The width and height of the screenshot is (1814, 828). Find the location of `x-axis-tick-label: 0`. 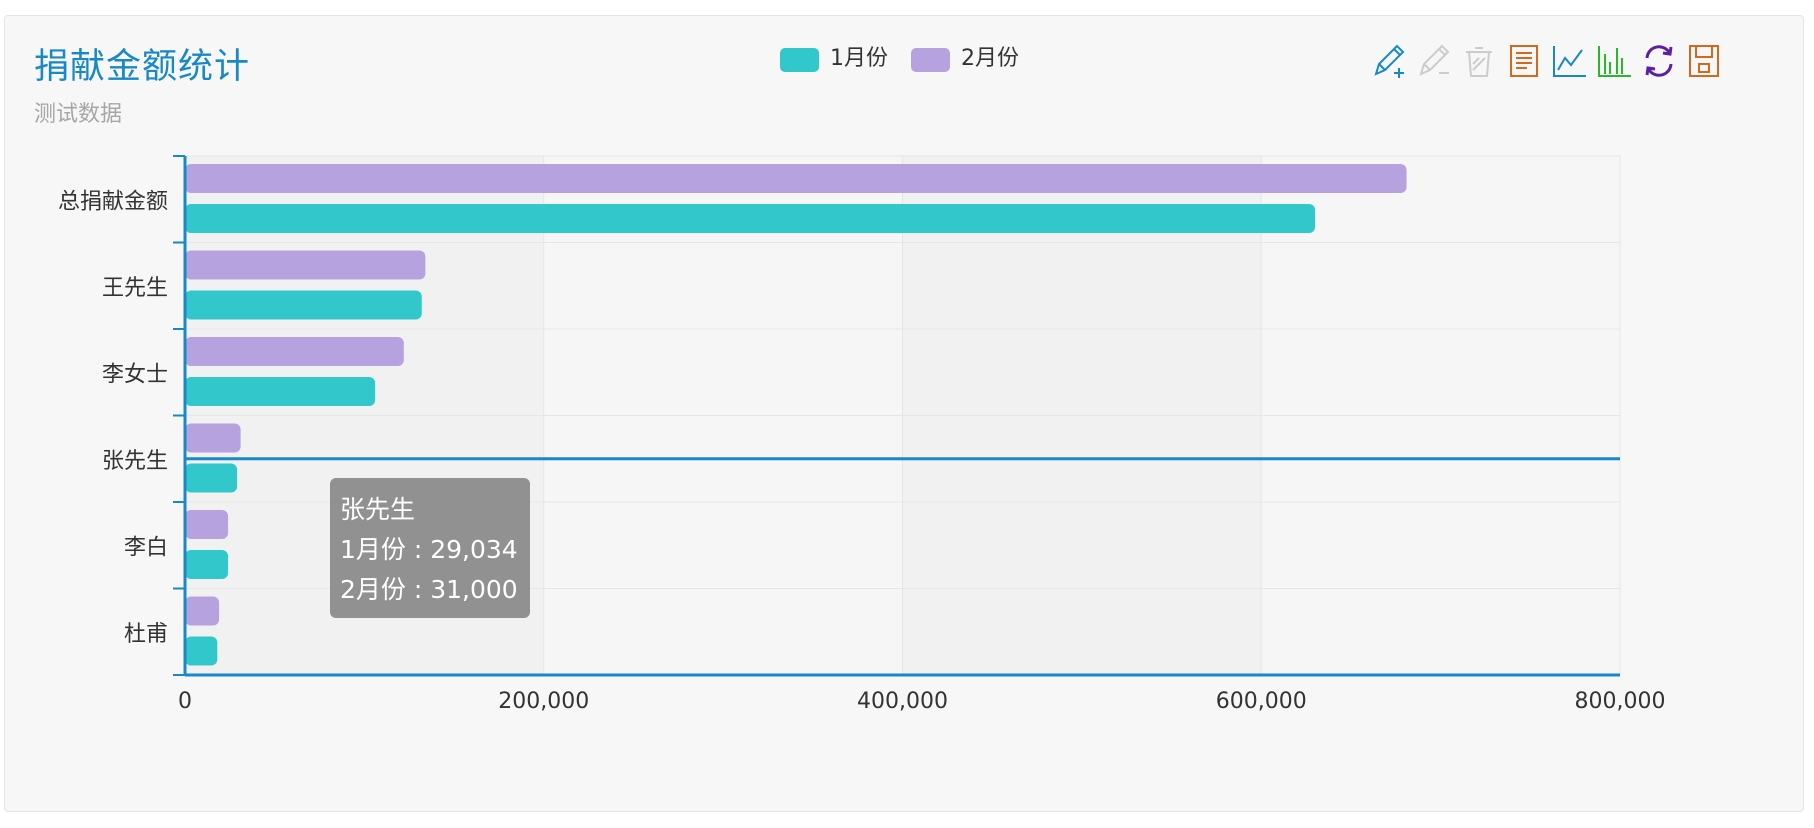

x-axis-tick-label: 0 is located at coordinates (185, 701).